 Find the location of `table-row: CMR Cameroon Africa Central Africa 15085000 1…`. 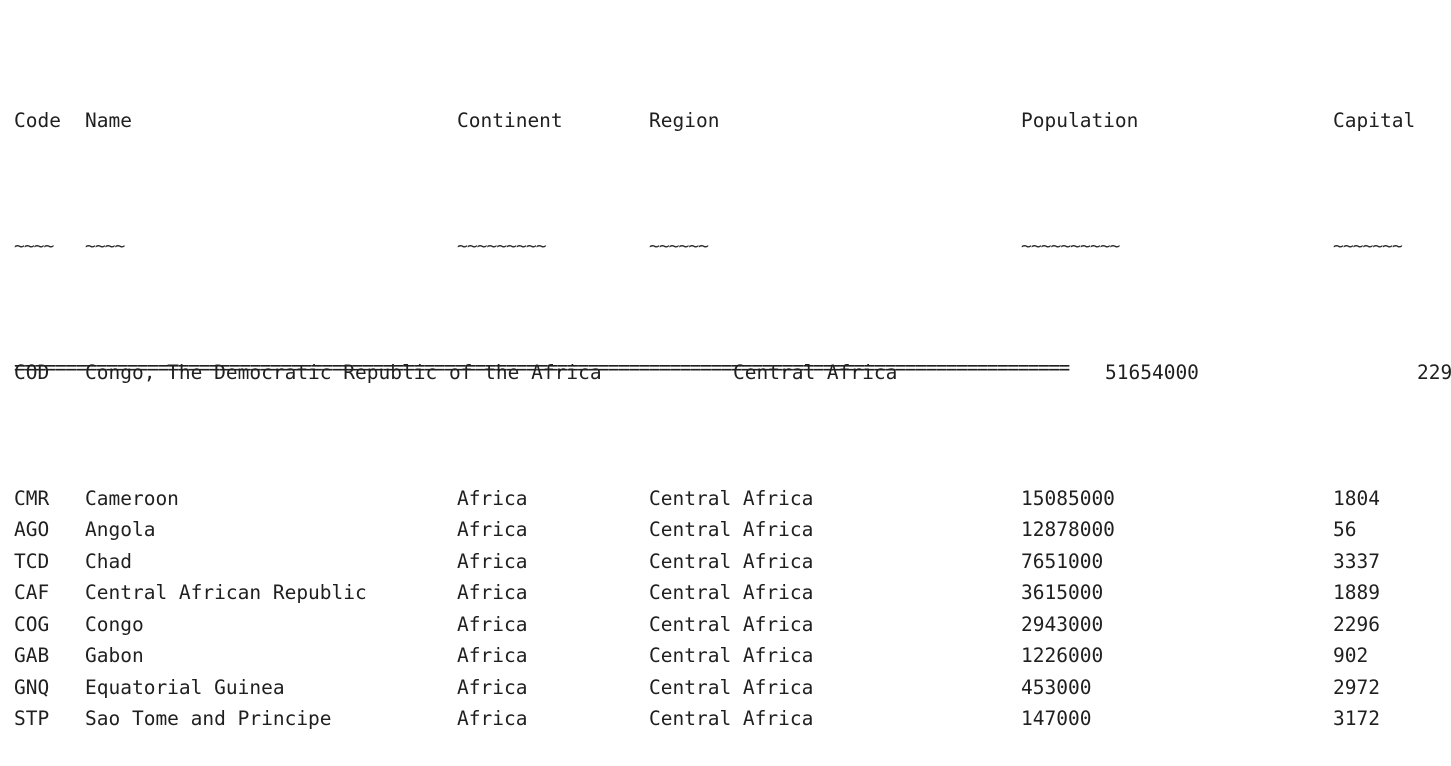

table-row: CMR Cameroon Africa Central Africa 15085000 1… is located at coordinates (732, 499).